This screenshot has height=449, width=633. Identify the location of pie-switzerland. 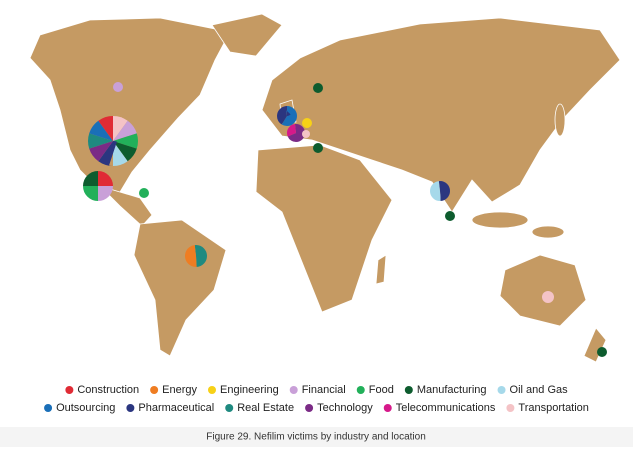
(306, 134).